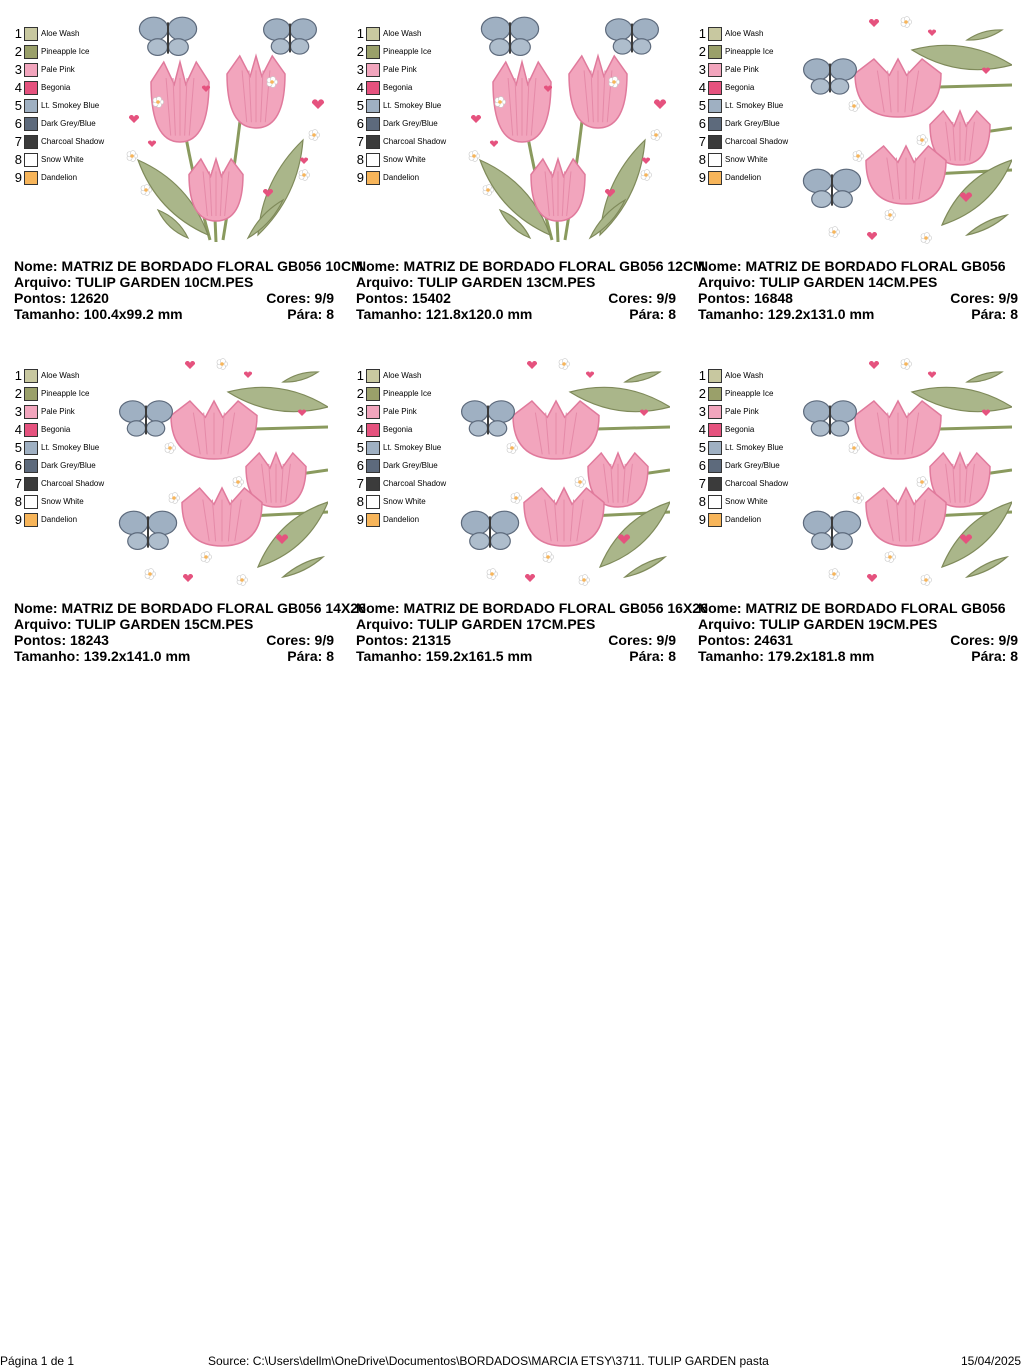 The image size is (1024, 1370). Describe the element at coordinates (300, 298) in the screenshot. I see `color-count: Cores: 9/9` at that location.